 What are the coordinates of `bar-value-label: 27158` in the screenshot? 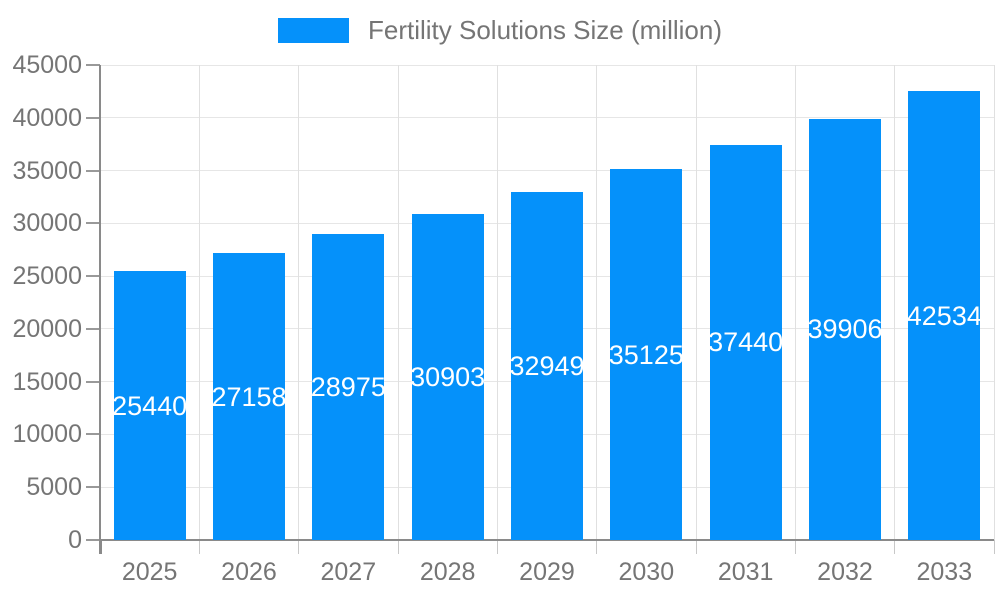 It's located at (249, 396).